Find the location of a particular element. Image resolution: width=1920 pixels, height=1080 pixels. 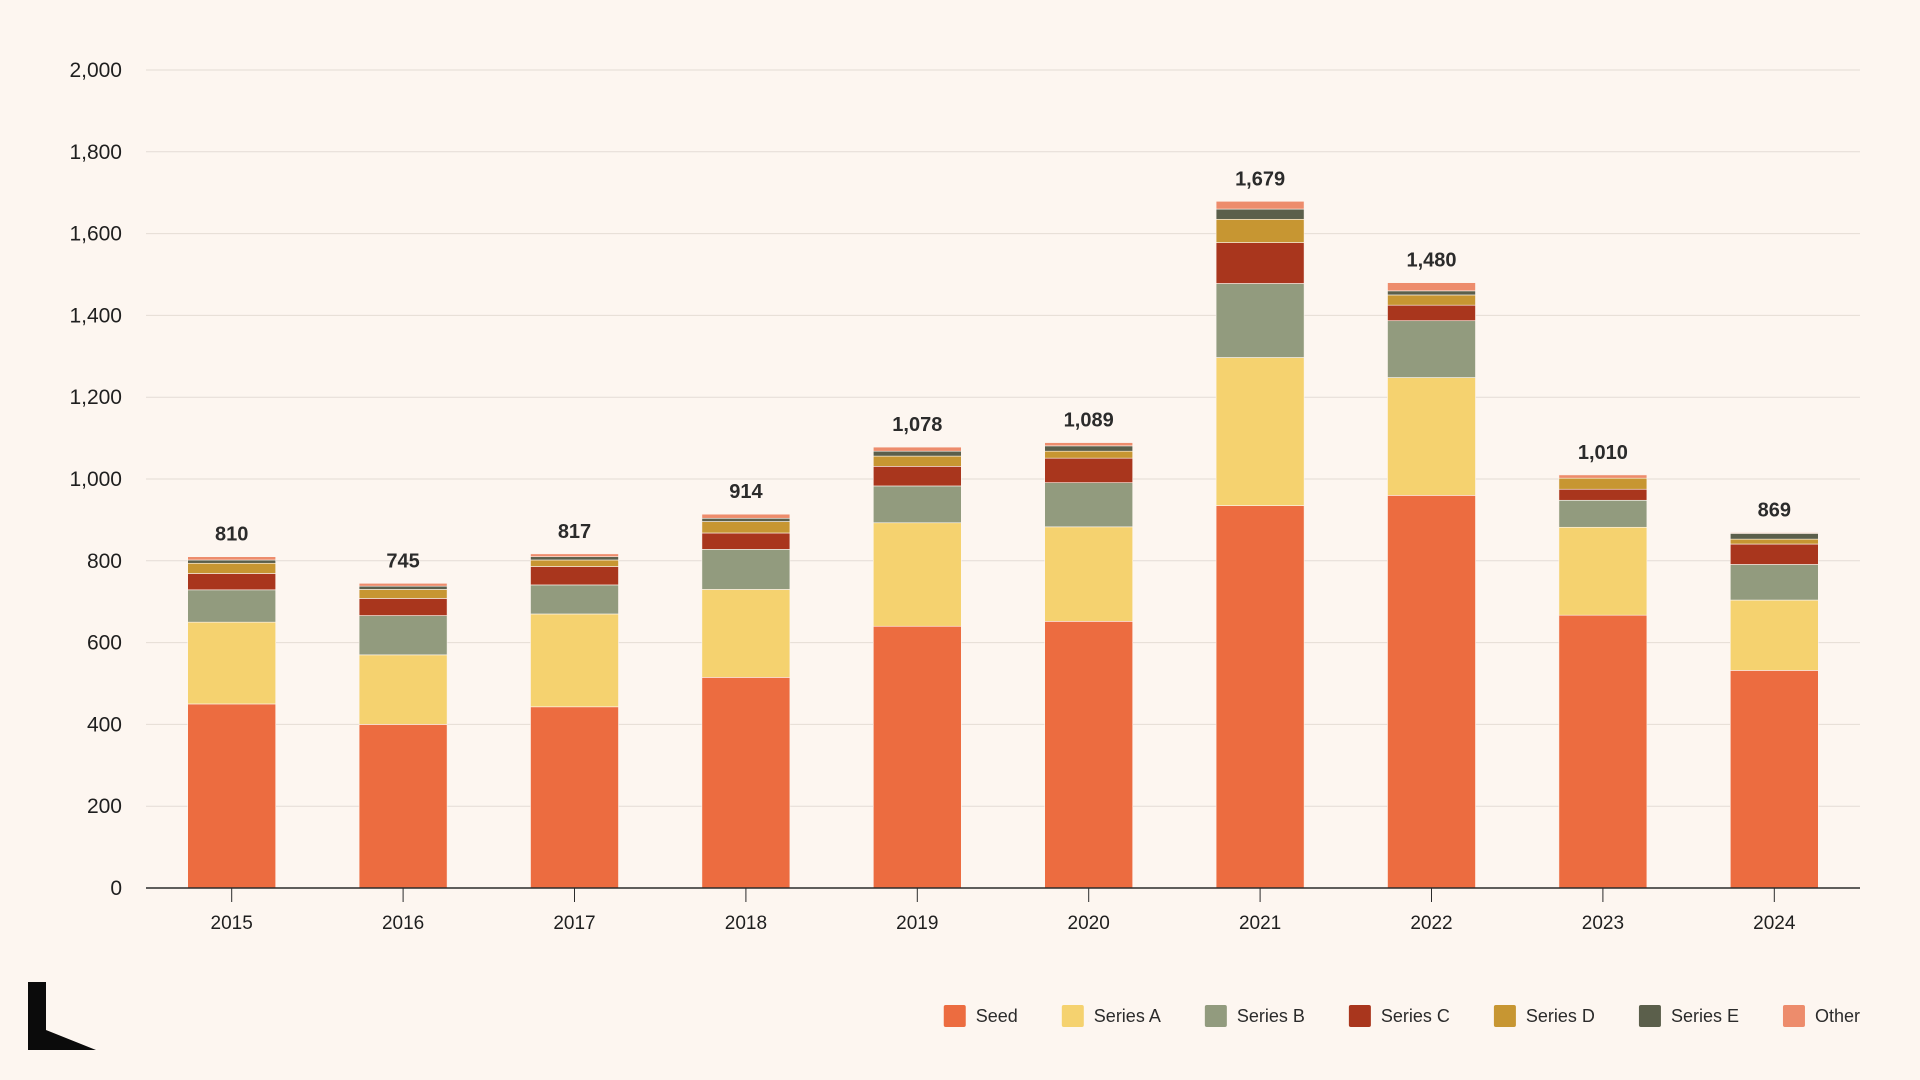

y-tick-label: 200 is located at coordinates (104, 806).